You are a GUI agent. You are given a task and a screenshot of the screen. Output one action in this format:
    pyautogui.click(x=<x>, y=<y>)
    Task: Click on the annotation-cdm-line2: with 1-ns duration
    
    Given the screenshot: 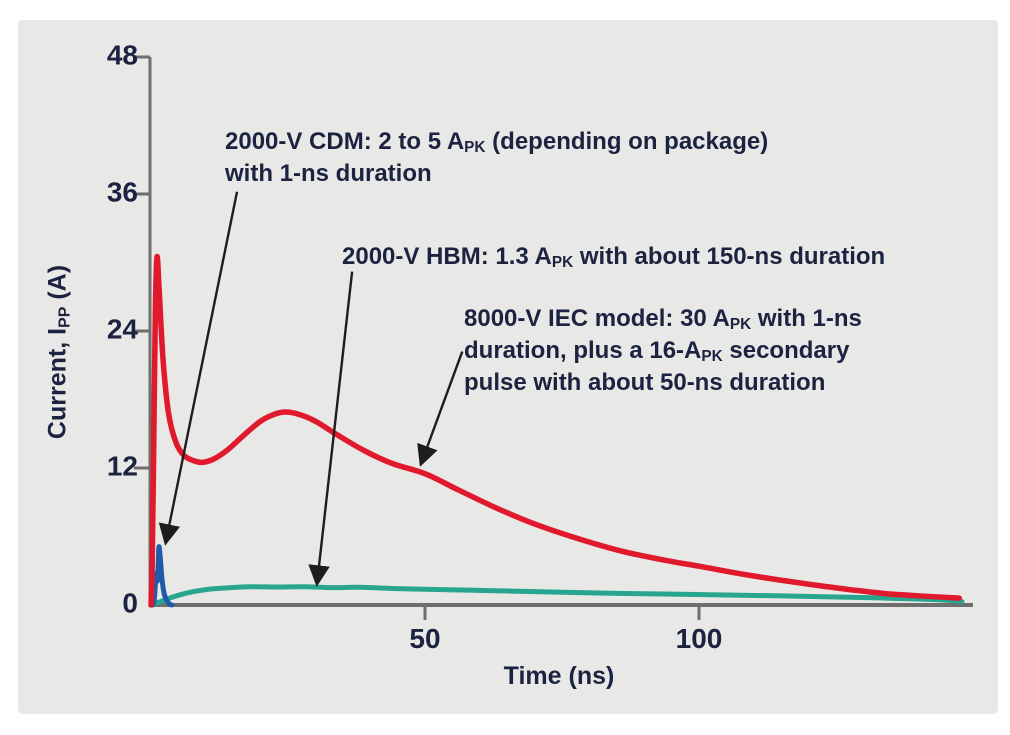 What is the action you would take?
    pyautogui.click(x=496, y=173)
    